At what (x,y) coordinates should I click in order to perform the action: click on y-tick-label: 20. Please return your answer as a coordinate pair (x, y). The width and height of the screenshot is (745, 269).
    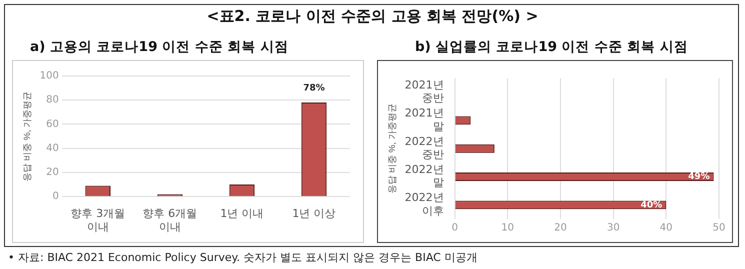
    Looking at the image, I should click on (52, 172).